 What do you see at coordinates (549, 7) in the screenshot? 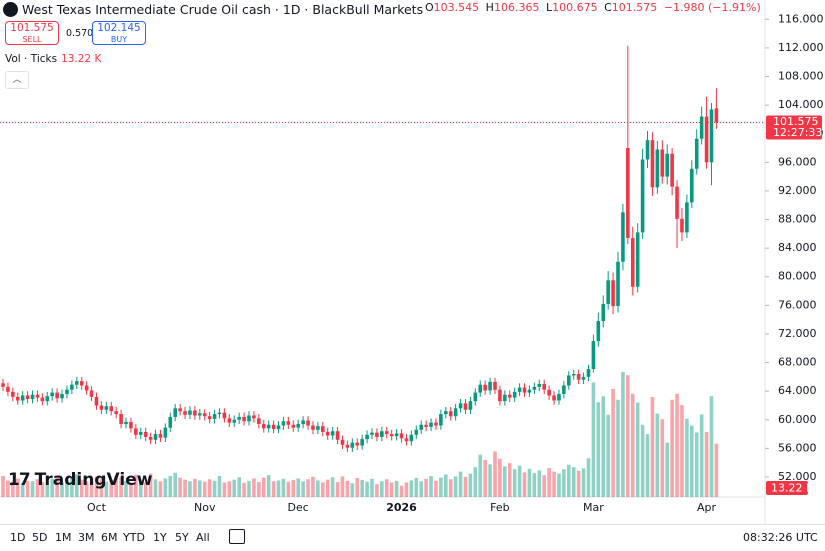
I see `ohlc-letter: L` at bounding box center [549, 7].